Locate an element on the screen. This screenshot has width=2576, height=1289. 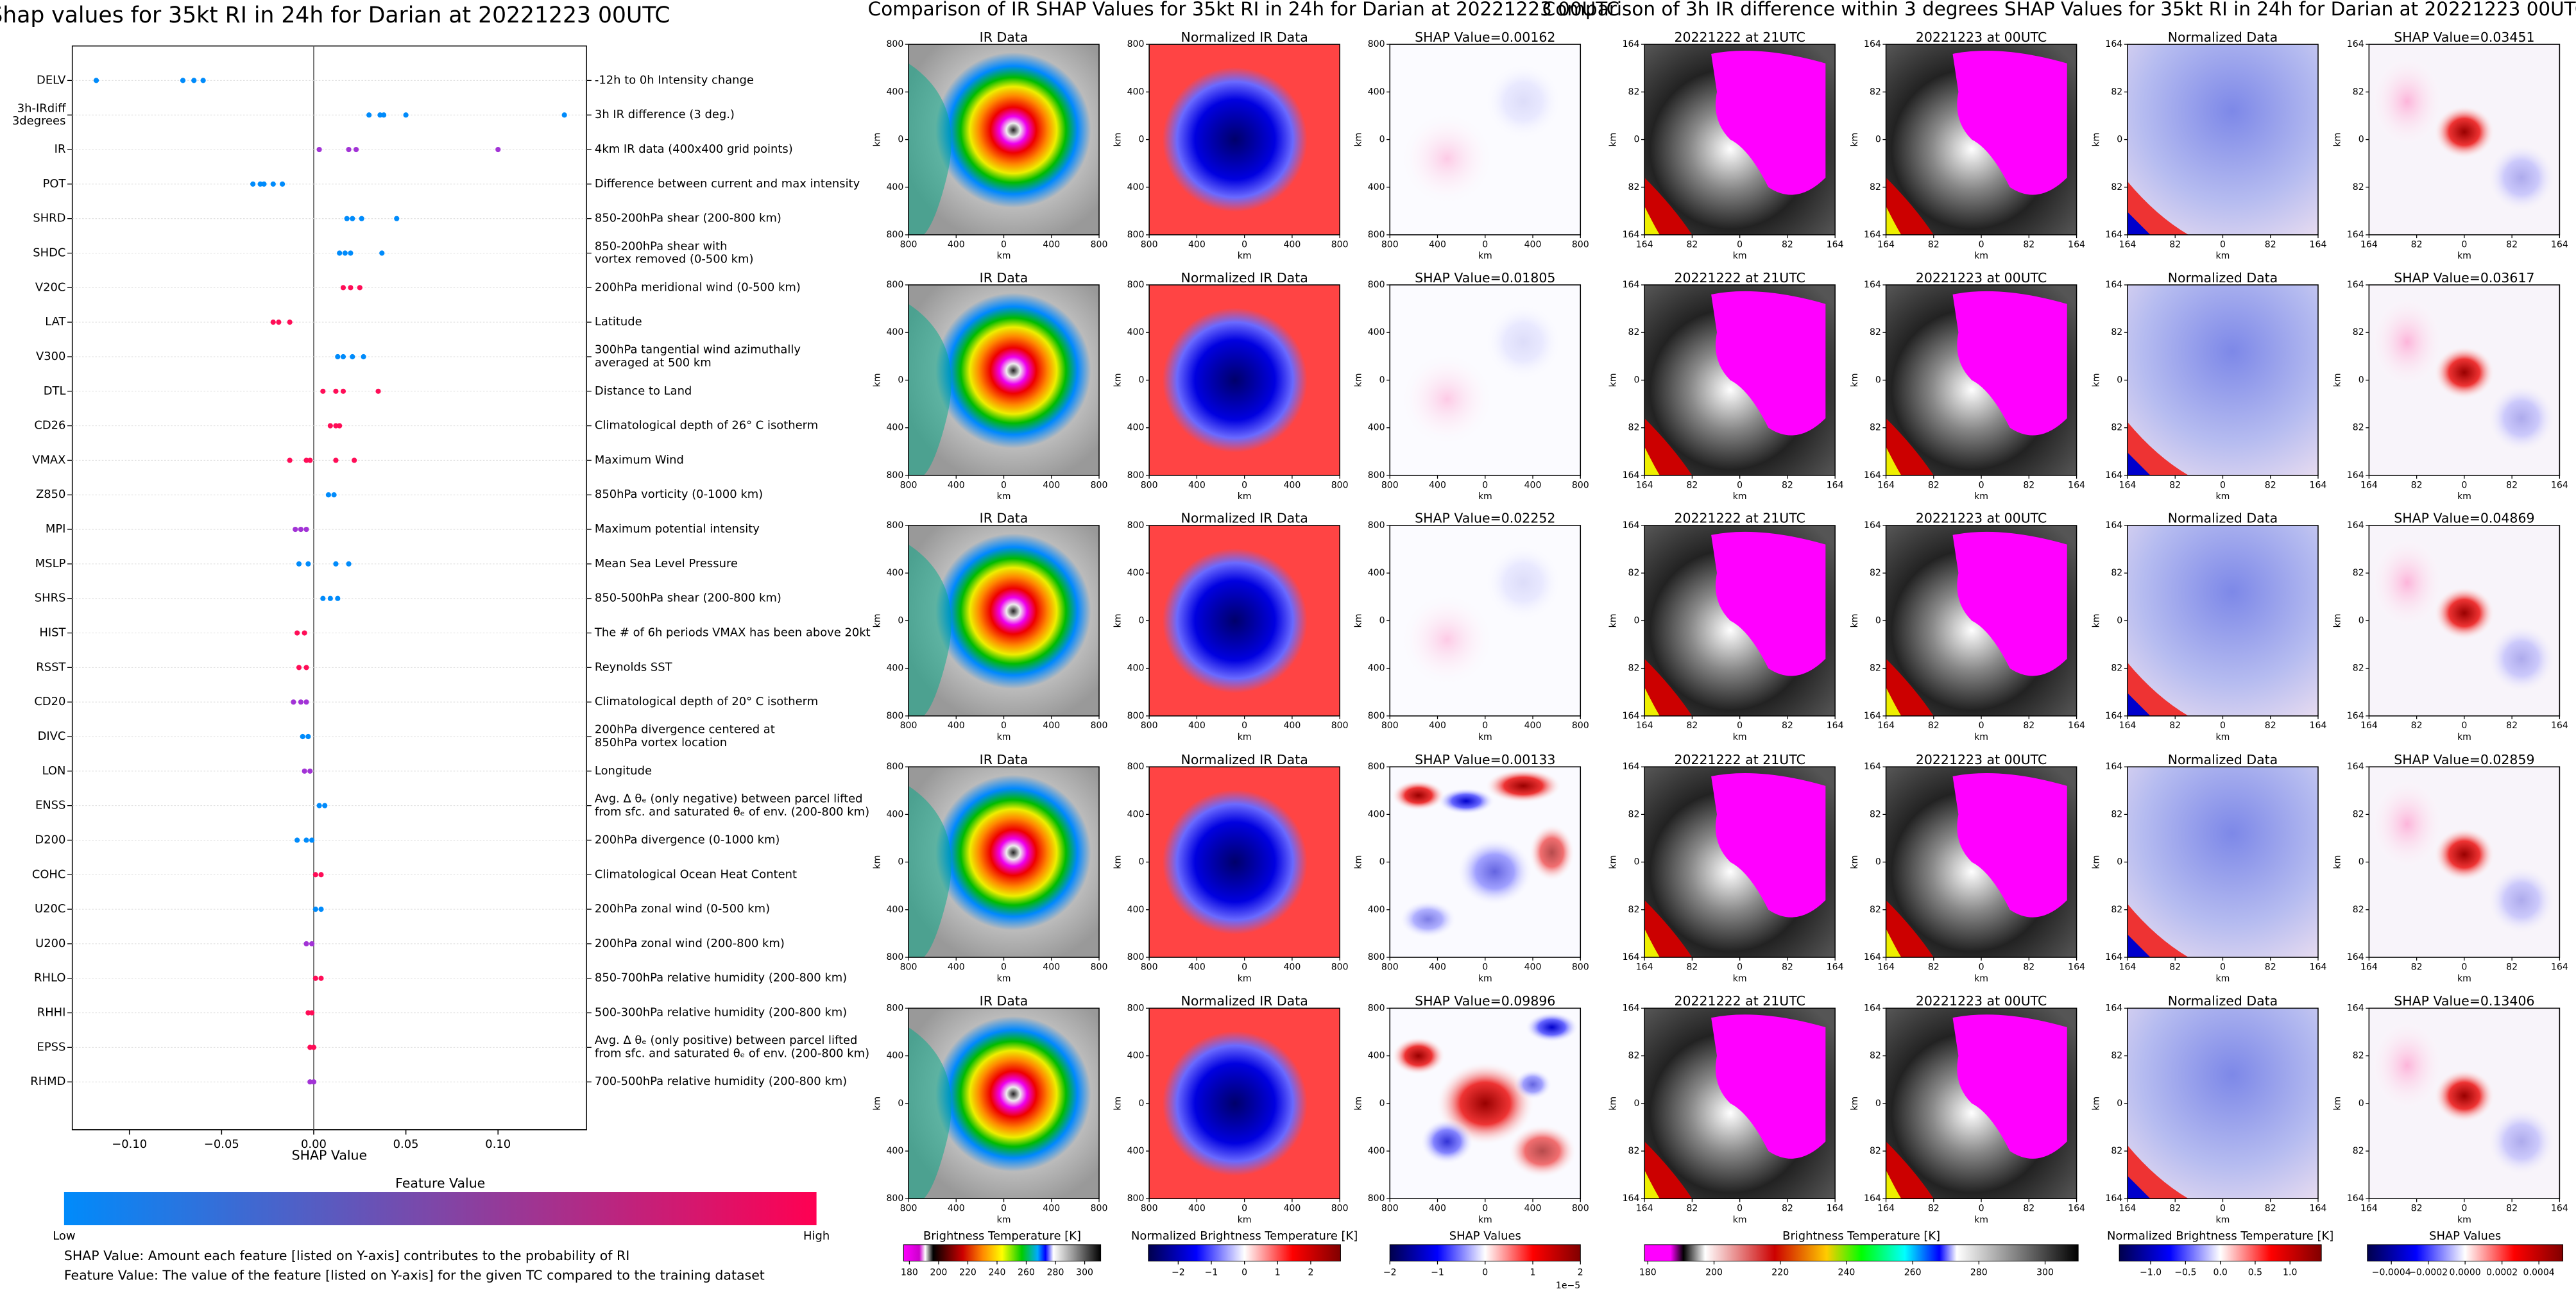
colorbar-tick-label: −1 is located at coordinates (1211, 1272).